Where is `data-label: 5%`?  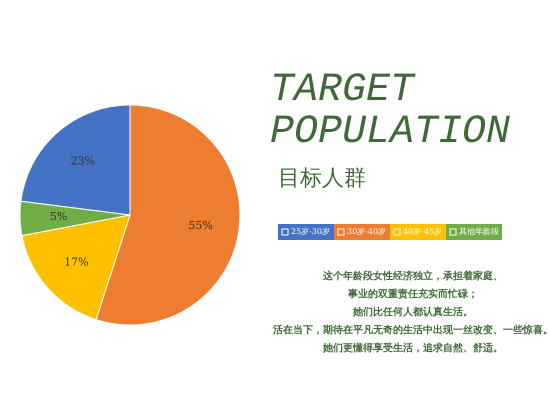
data-label: 5% is located at coordinates (59, 217).